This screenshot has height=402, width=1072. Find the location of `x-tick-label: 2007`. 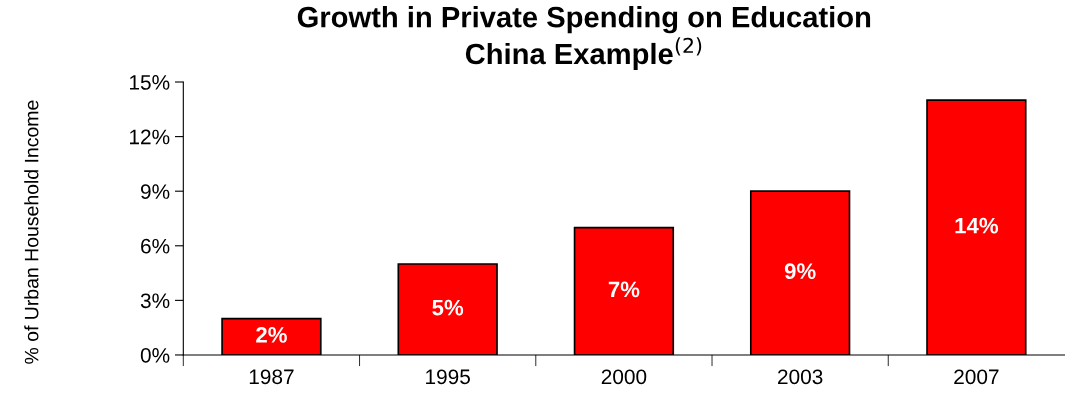

x-tick-label: 2007 is located at coordinates (976, 377).